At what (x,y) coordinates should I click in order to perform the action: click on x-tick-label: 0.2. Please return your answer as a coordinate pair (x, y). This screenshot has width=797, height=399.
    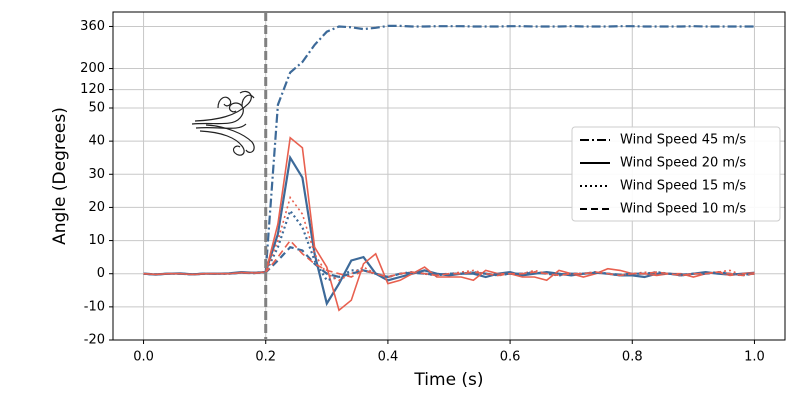
    Looking at the image, I should click on (265, 357).